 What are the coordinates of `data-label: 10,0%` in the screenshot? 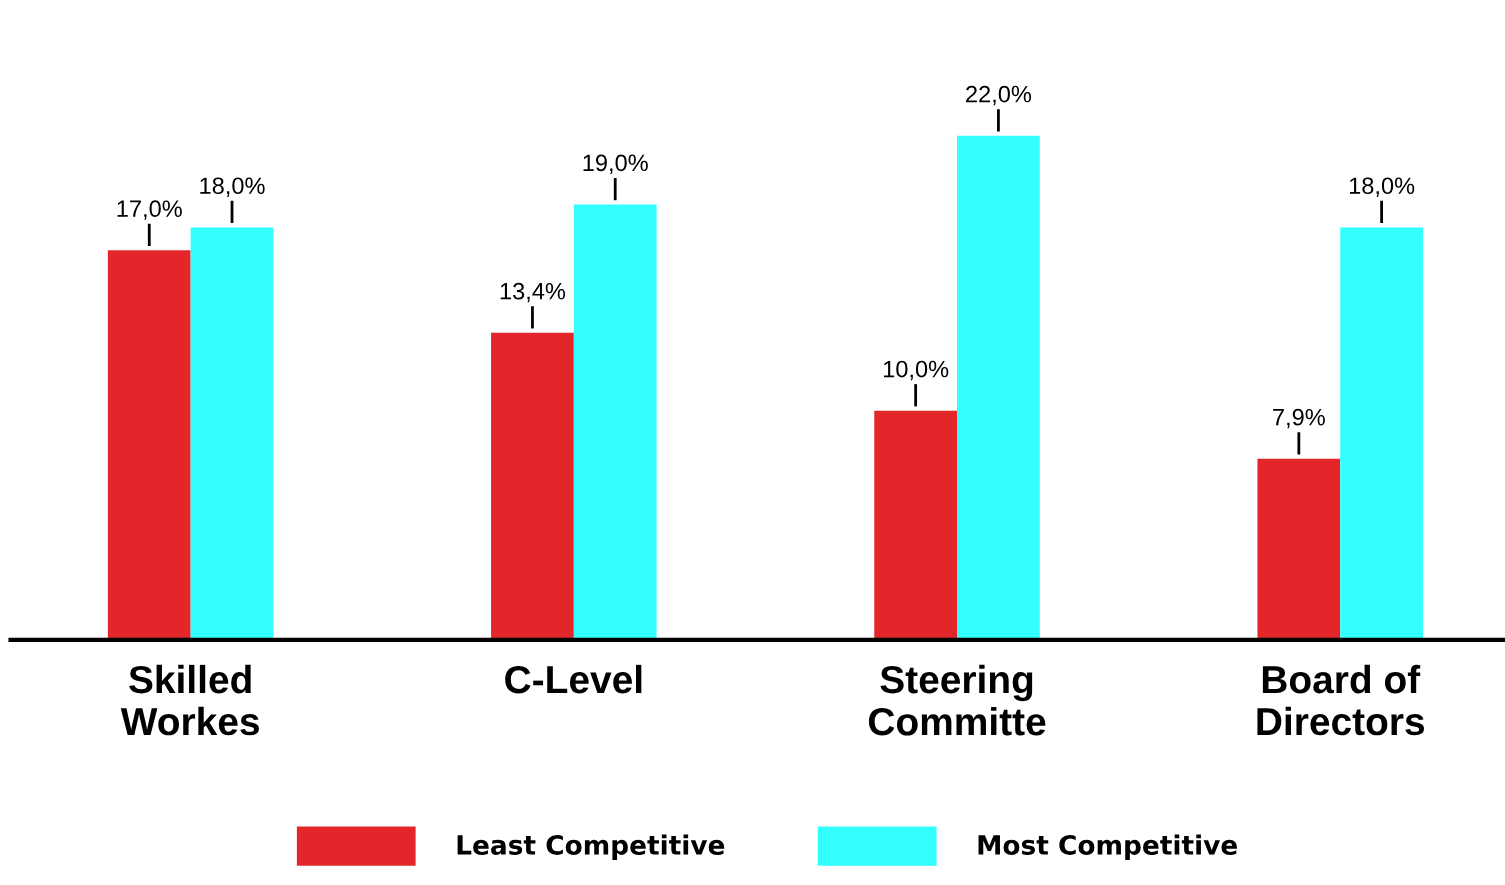 It's located at (916, 370).